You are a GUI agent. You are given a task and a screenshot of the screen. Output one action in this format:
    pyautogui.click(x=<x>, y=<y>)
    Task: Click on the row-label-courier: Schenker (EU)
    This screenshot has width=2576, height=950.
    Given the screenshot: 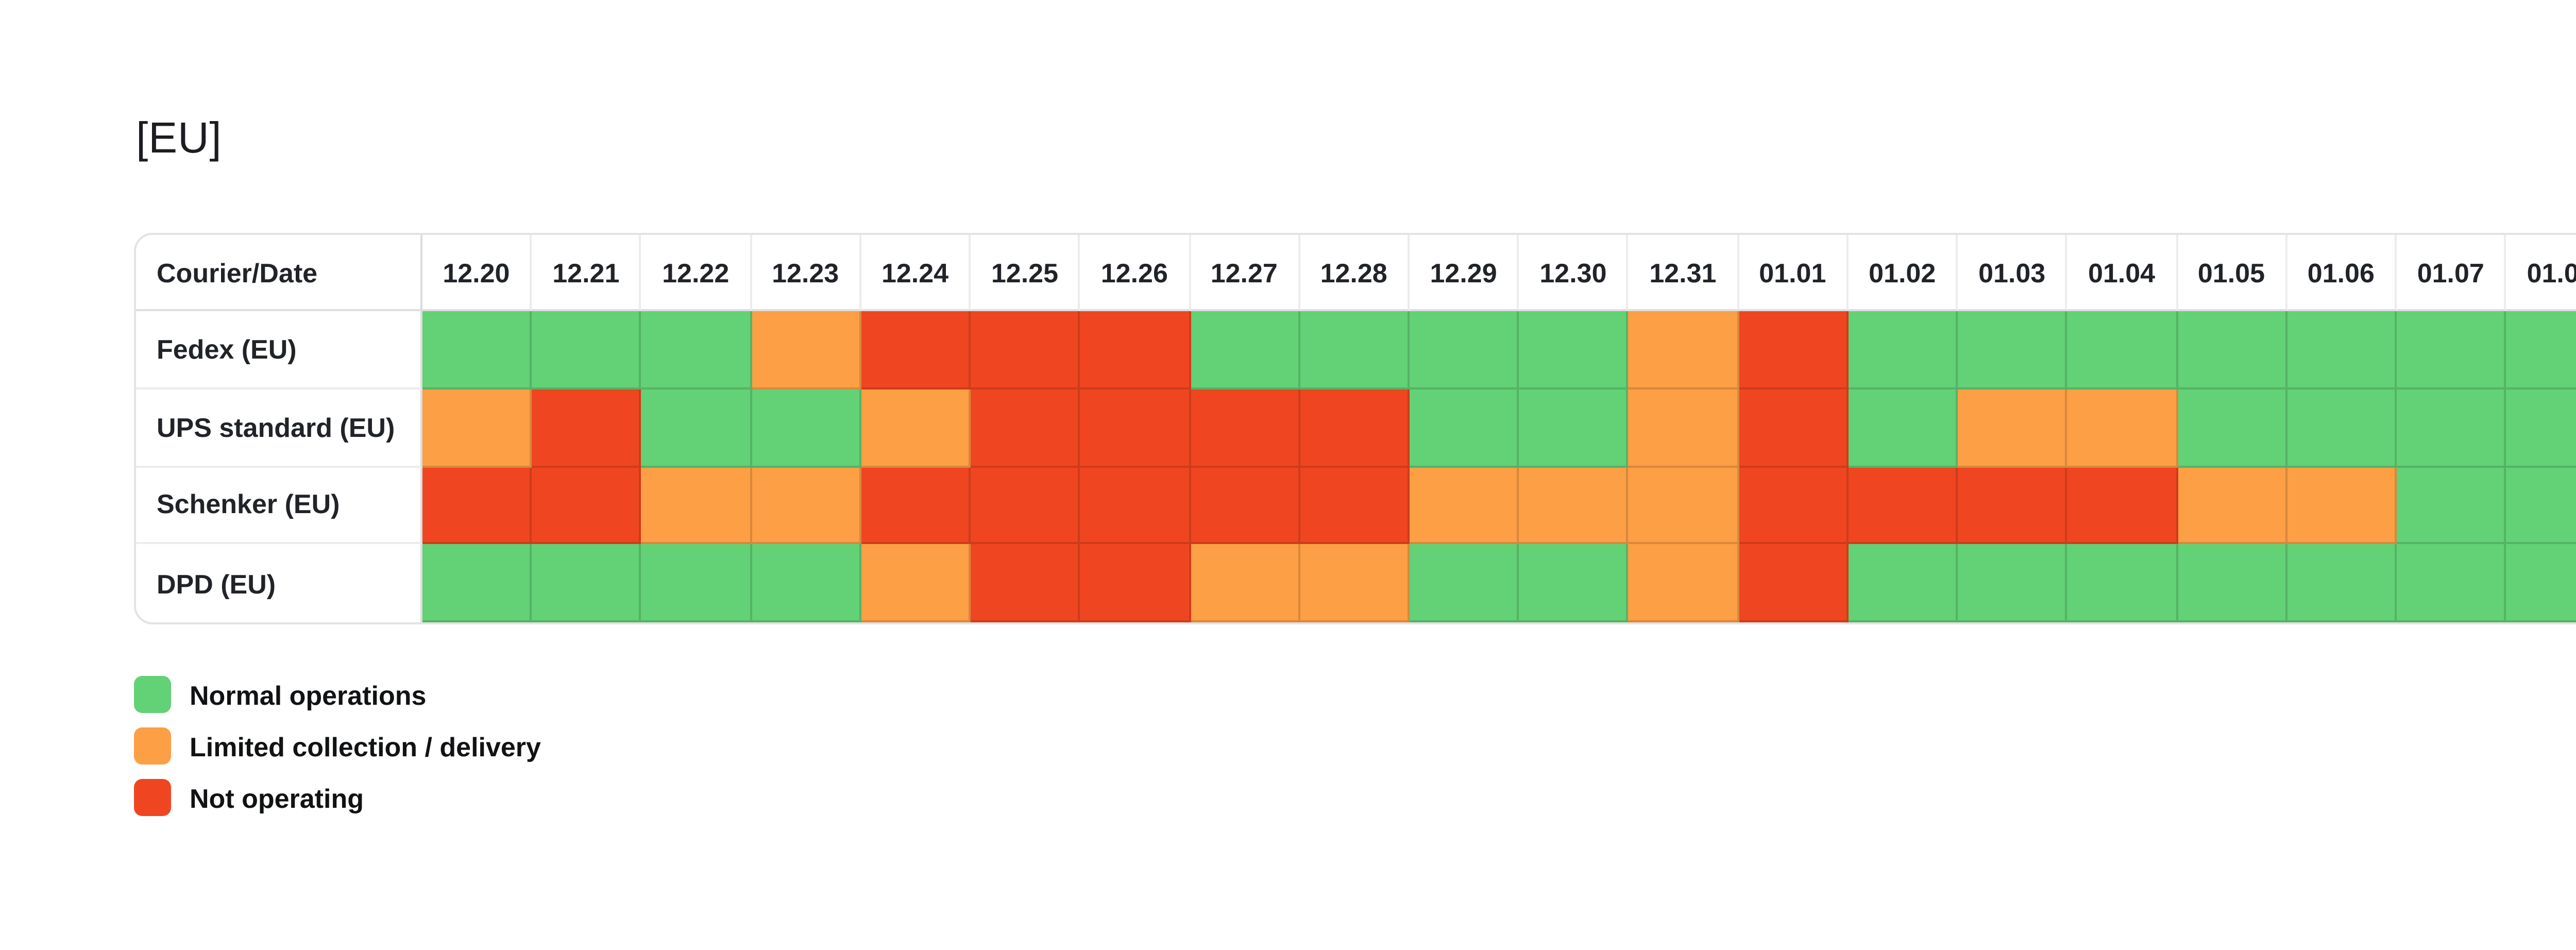 What is the action you would take?
    pyautogui.click(x=279, y=506)
    